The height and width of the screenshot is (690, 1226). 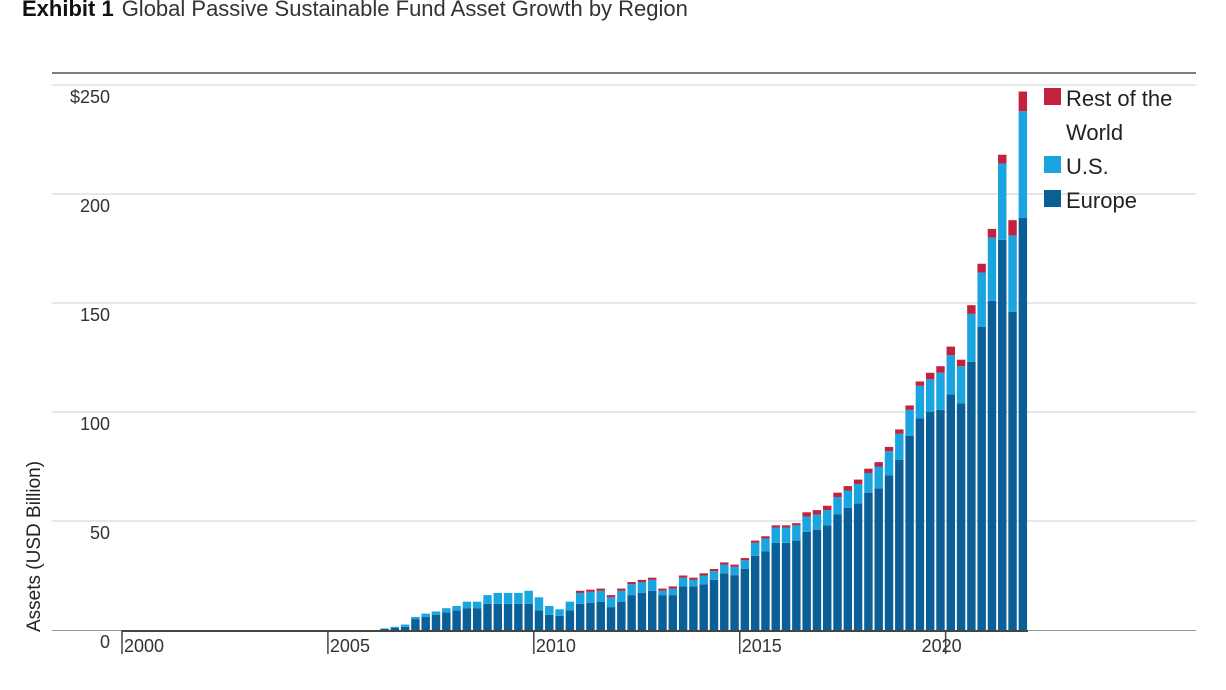 What do you see at coordinates (624, 643) in the screenshot?
I see `x-axis: 2000 2005 2010 2015 2020` at bounding box center [624, 643].